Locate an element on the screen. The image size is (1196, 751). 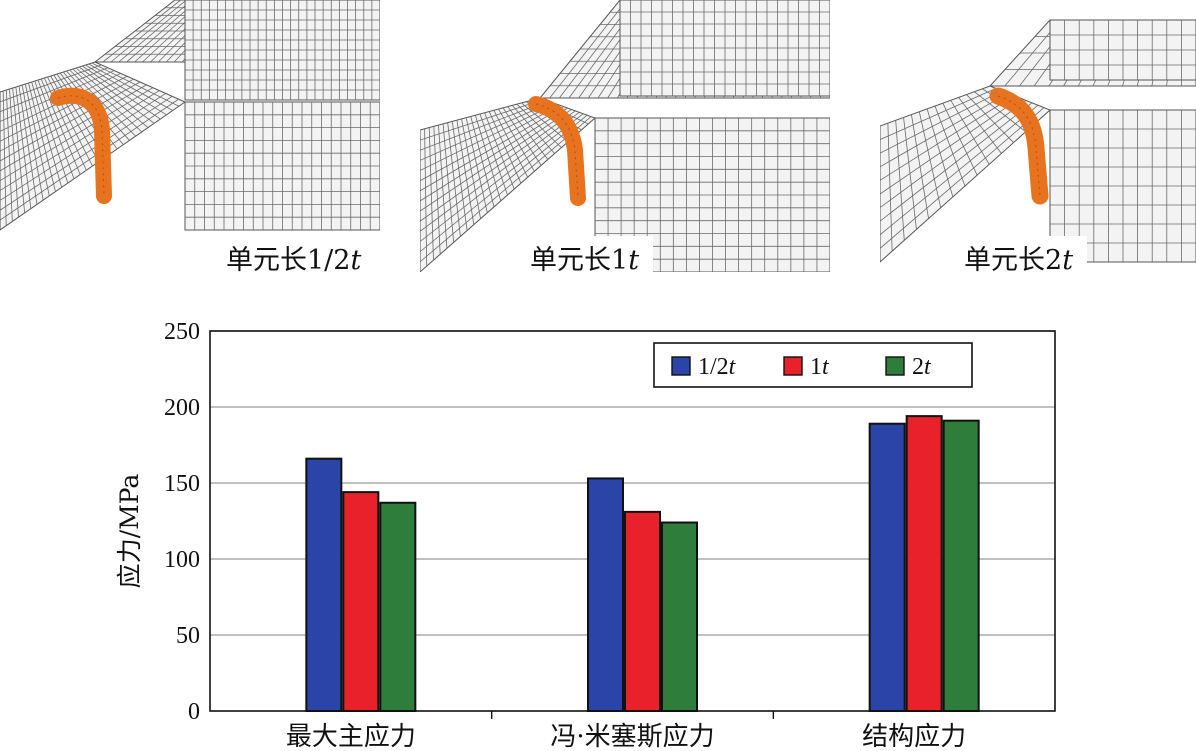
mesh-panel-half-t is located at coordinates (190, 136).